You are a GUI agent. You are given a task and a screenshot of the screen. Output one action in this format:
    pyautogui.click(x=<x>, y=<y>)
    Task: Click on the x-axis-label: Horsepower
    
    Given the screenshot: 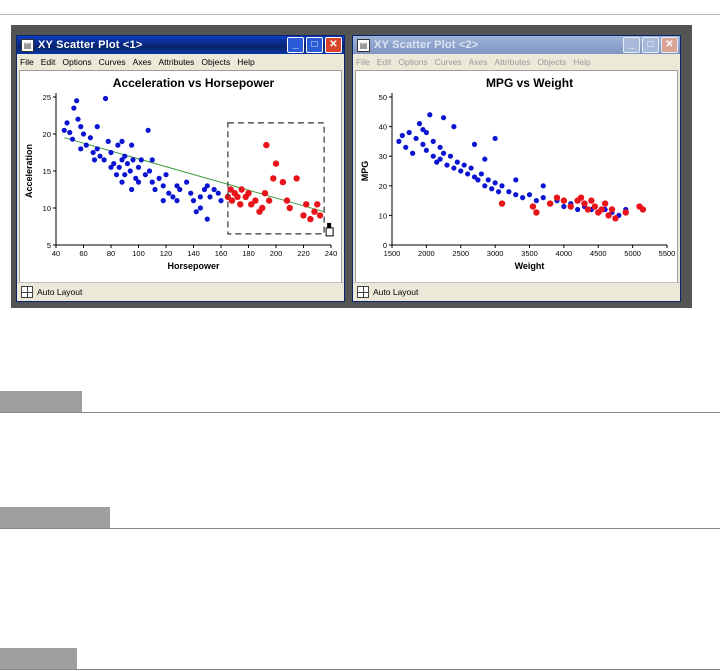 What is the action you would take?
    pyautogui.click(x=193, y=266)
    